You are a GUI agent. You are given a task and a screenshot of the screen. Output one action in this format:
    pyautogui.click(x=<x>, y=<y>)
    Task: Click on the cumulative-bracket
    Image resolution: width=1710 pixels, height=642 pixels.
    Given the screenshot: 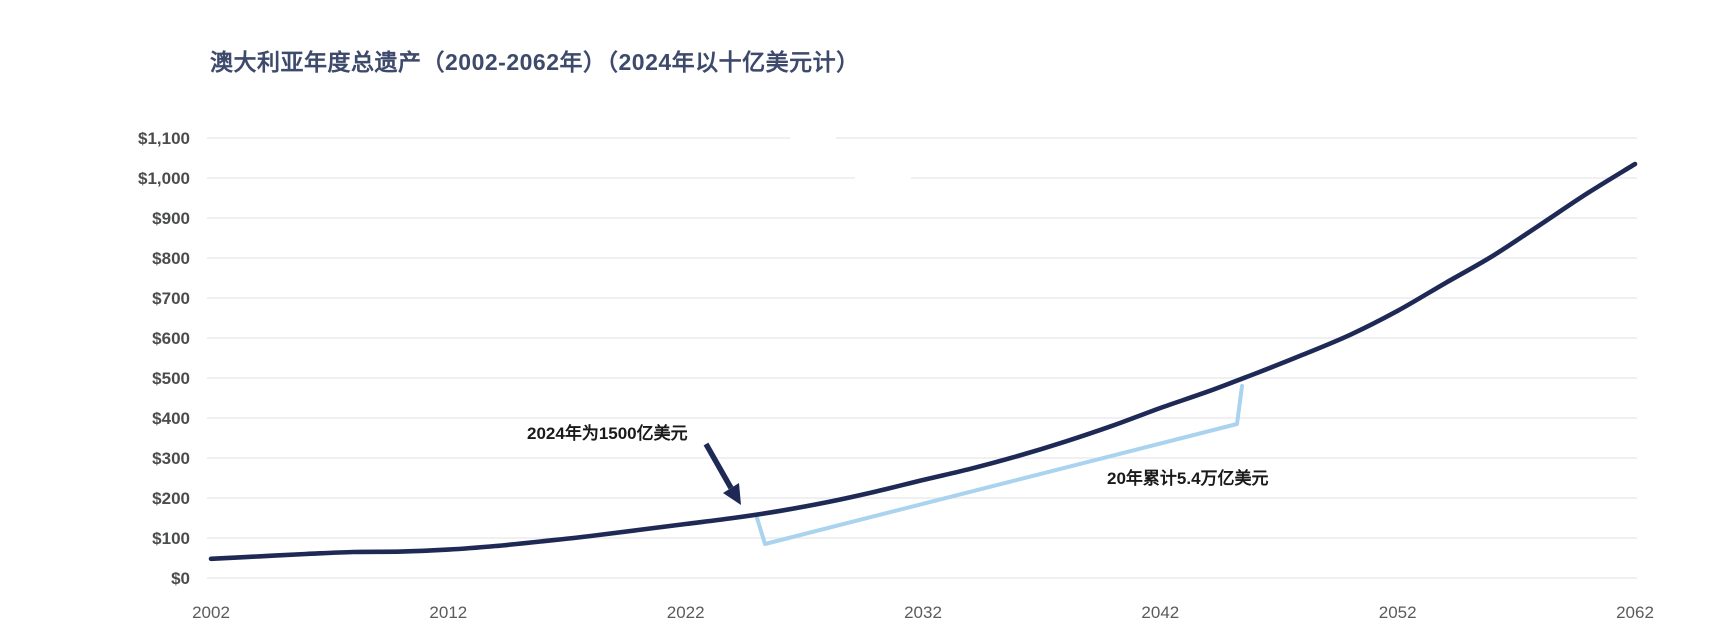 What is the action you would take?
    pyautogui.click(x=999, y=465)
    